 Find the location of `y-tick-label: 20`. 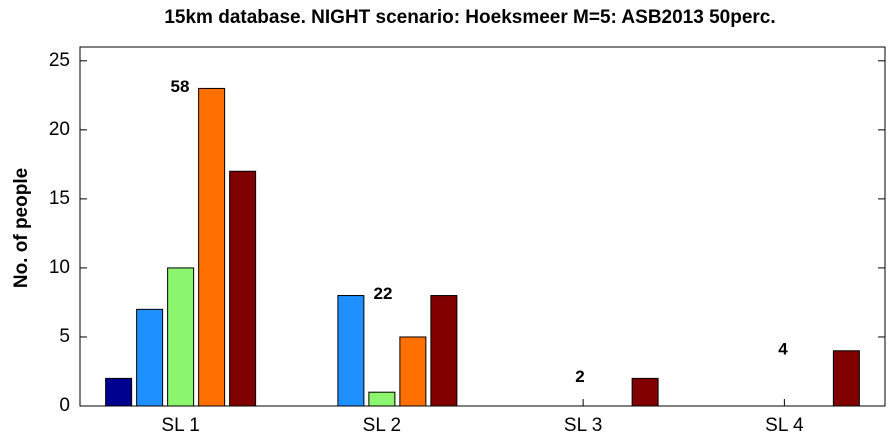

y-tick-label: 20 is located at coordinates (59, 129).